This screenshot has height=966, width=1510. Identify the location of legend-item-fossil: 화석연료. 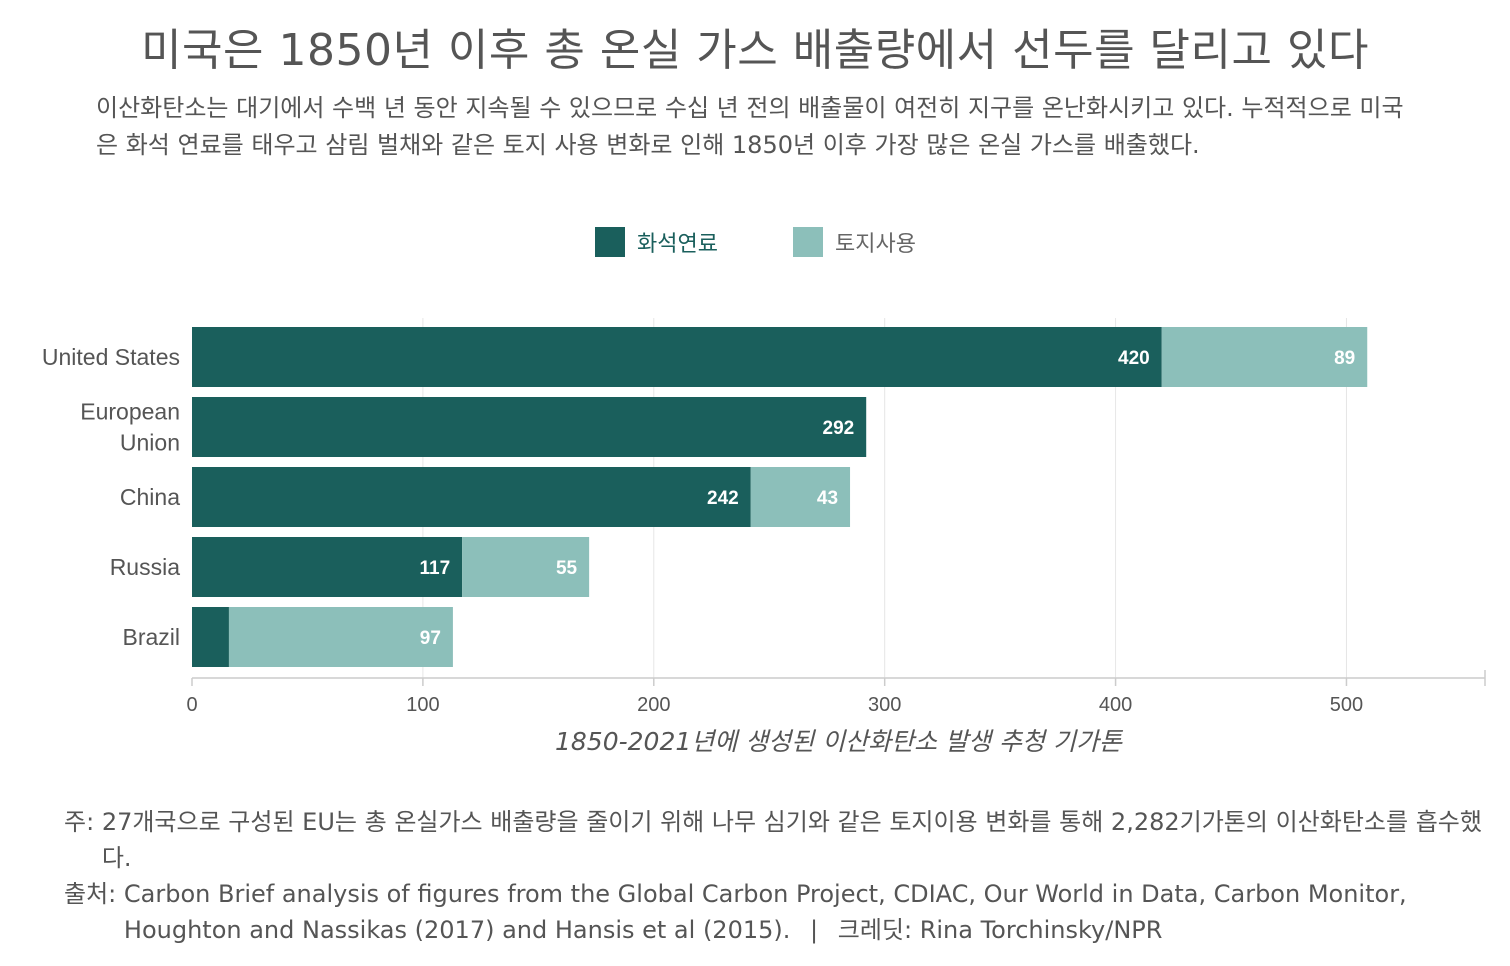
(656, 242).